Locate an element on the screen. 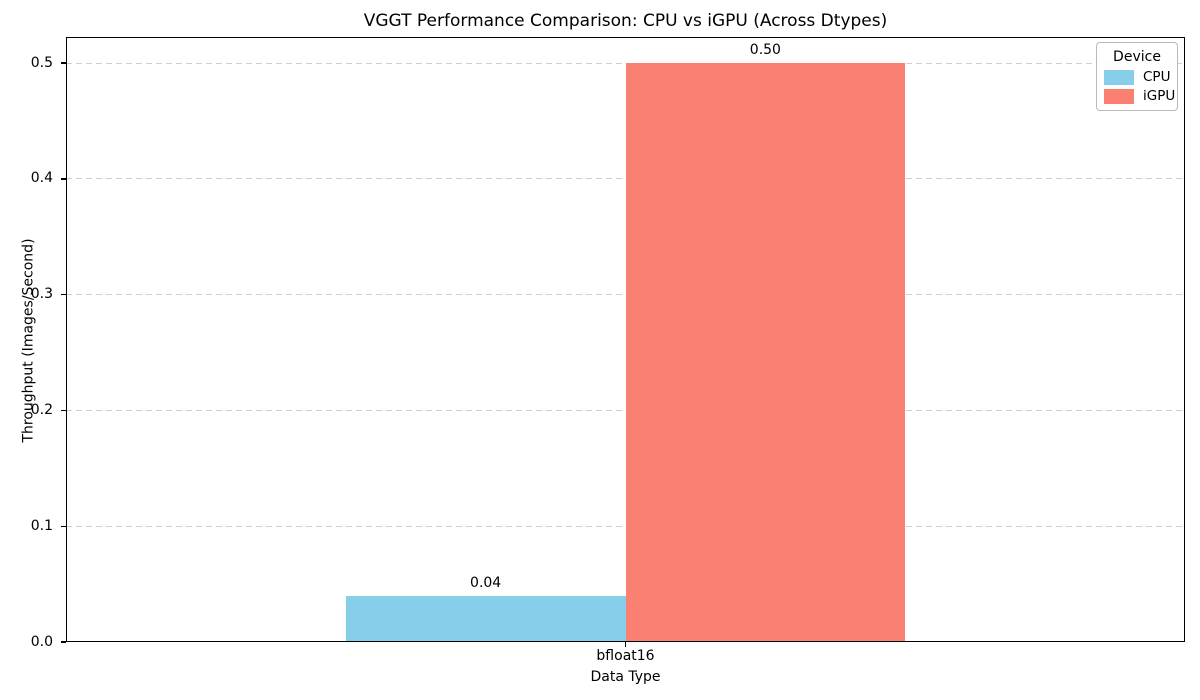  legend-swatch-igpu is located at coordinates (1119, 96).